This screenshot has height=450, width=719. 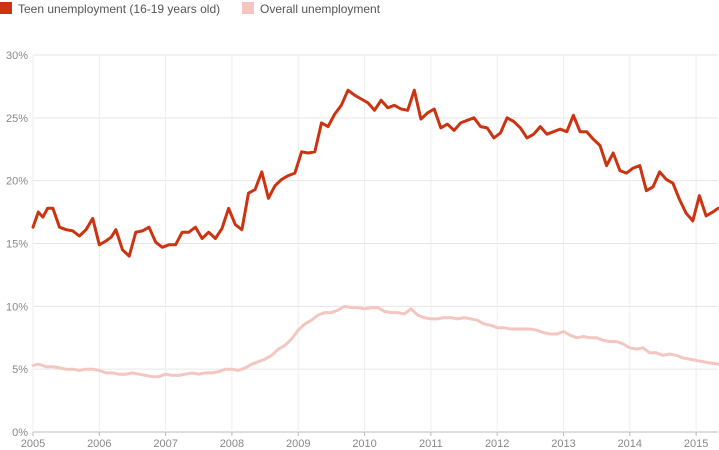 I want to click on x-tick-label: 2005, so click(x=33, y=444).